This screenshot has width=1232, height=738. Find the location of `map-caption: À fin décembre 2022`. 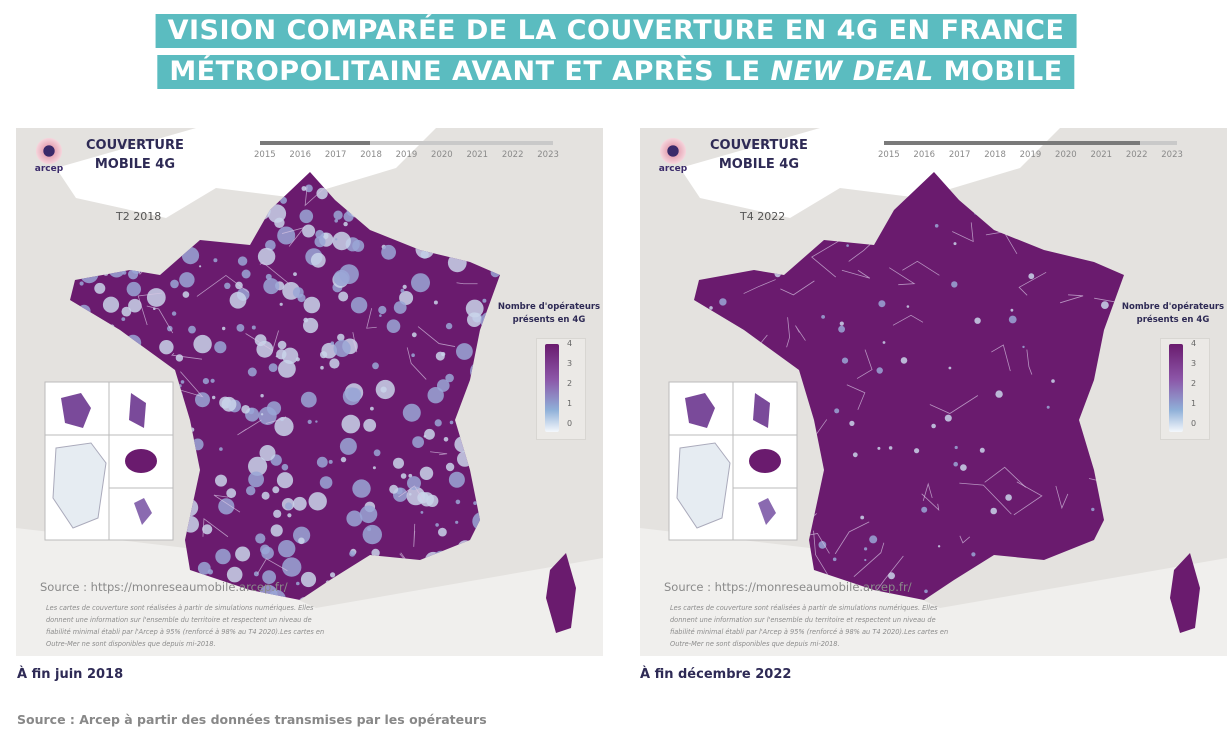

map-caption: À fin décembre 2022 is located at coordinates (716, 674).